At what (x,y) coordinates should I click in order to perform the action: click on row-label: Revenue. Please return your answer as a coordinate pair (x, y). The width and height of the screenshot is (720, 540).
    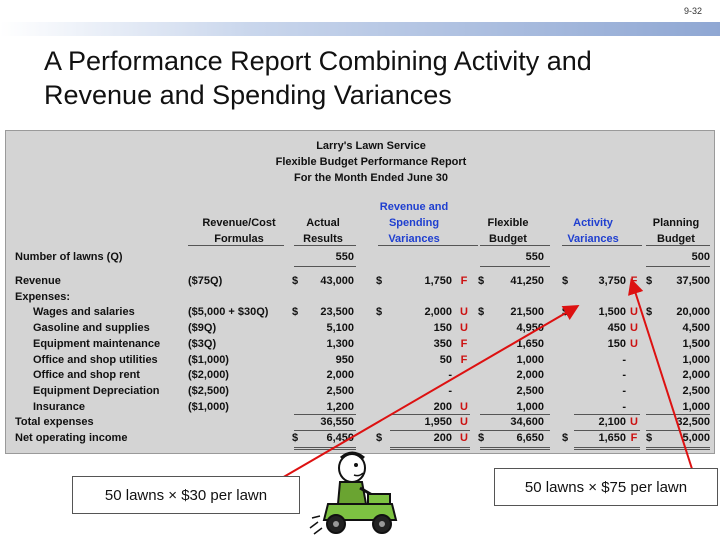
    Looking at the image, I should click on (38, 281).